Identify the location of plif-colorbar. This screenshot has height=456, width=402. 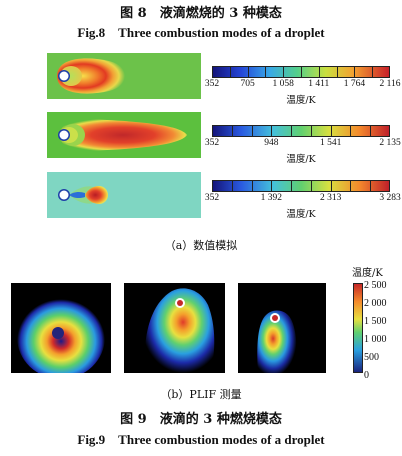
(358, 328).